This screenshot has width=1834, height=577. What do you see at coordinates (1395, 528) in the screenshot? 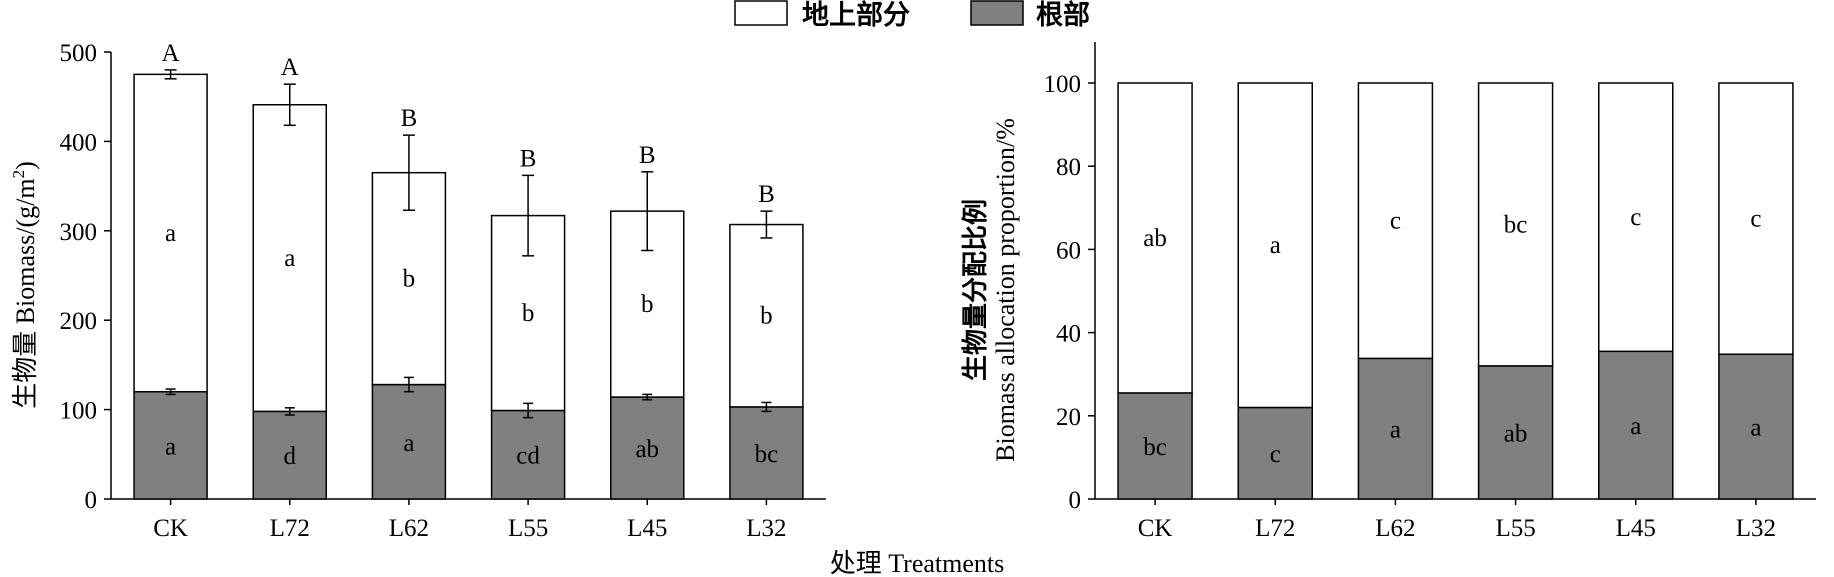
I see `allocation-x-tick-label: L62` at bounding box center [1395, 528].